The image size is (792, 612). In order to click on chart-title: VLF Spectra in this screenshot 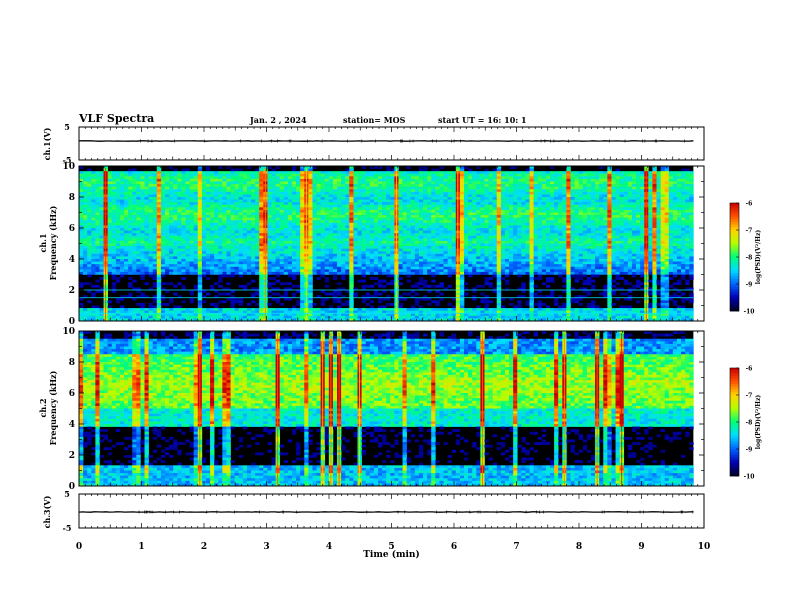, I will do `click(117, 118)`.